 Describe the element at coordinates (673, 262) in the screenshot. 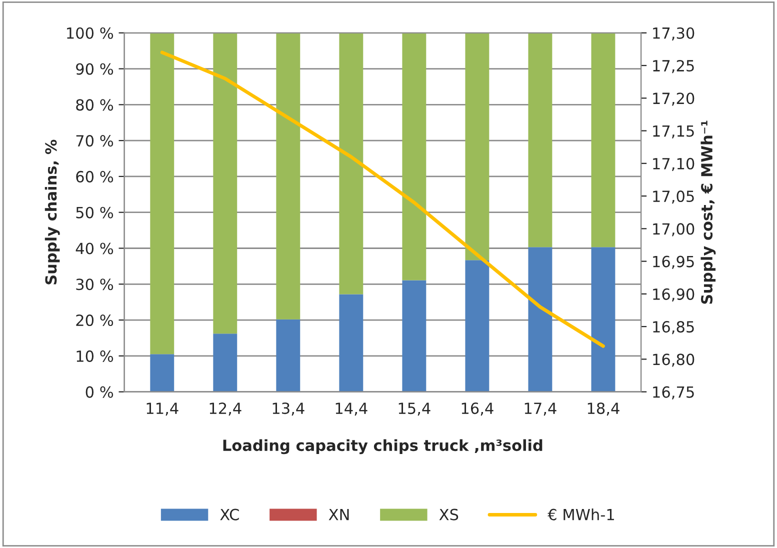

I see `y2-tick-label: 16,95` at that location.